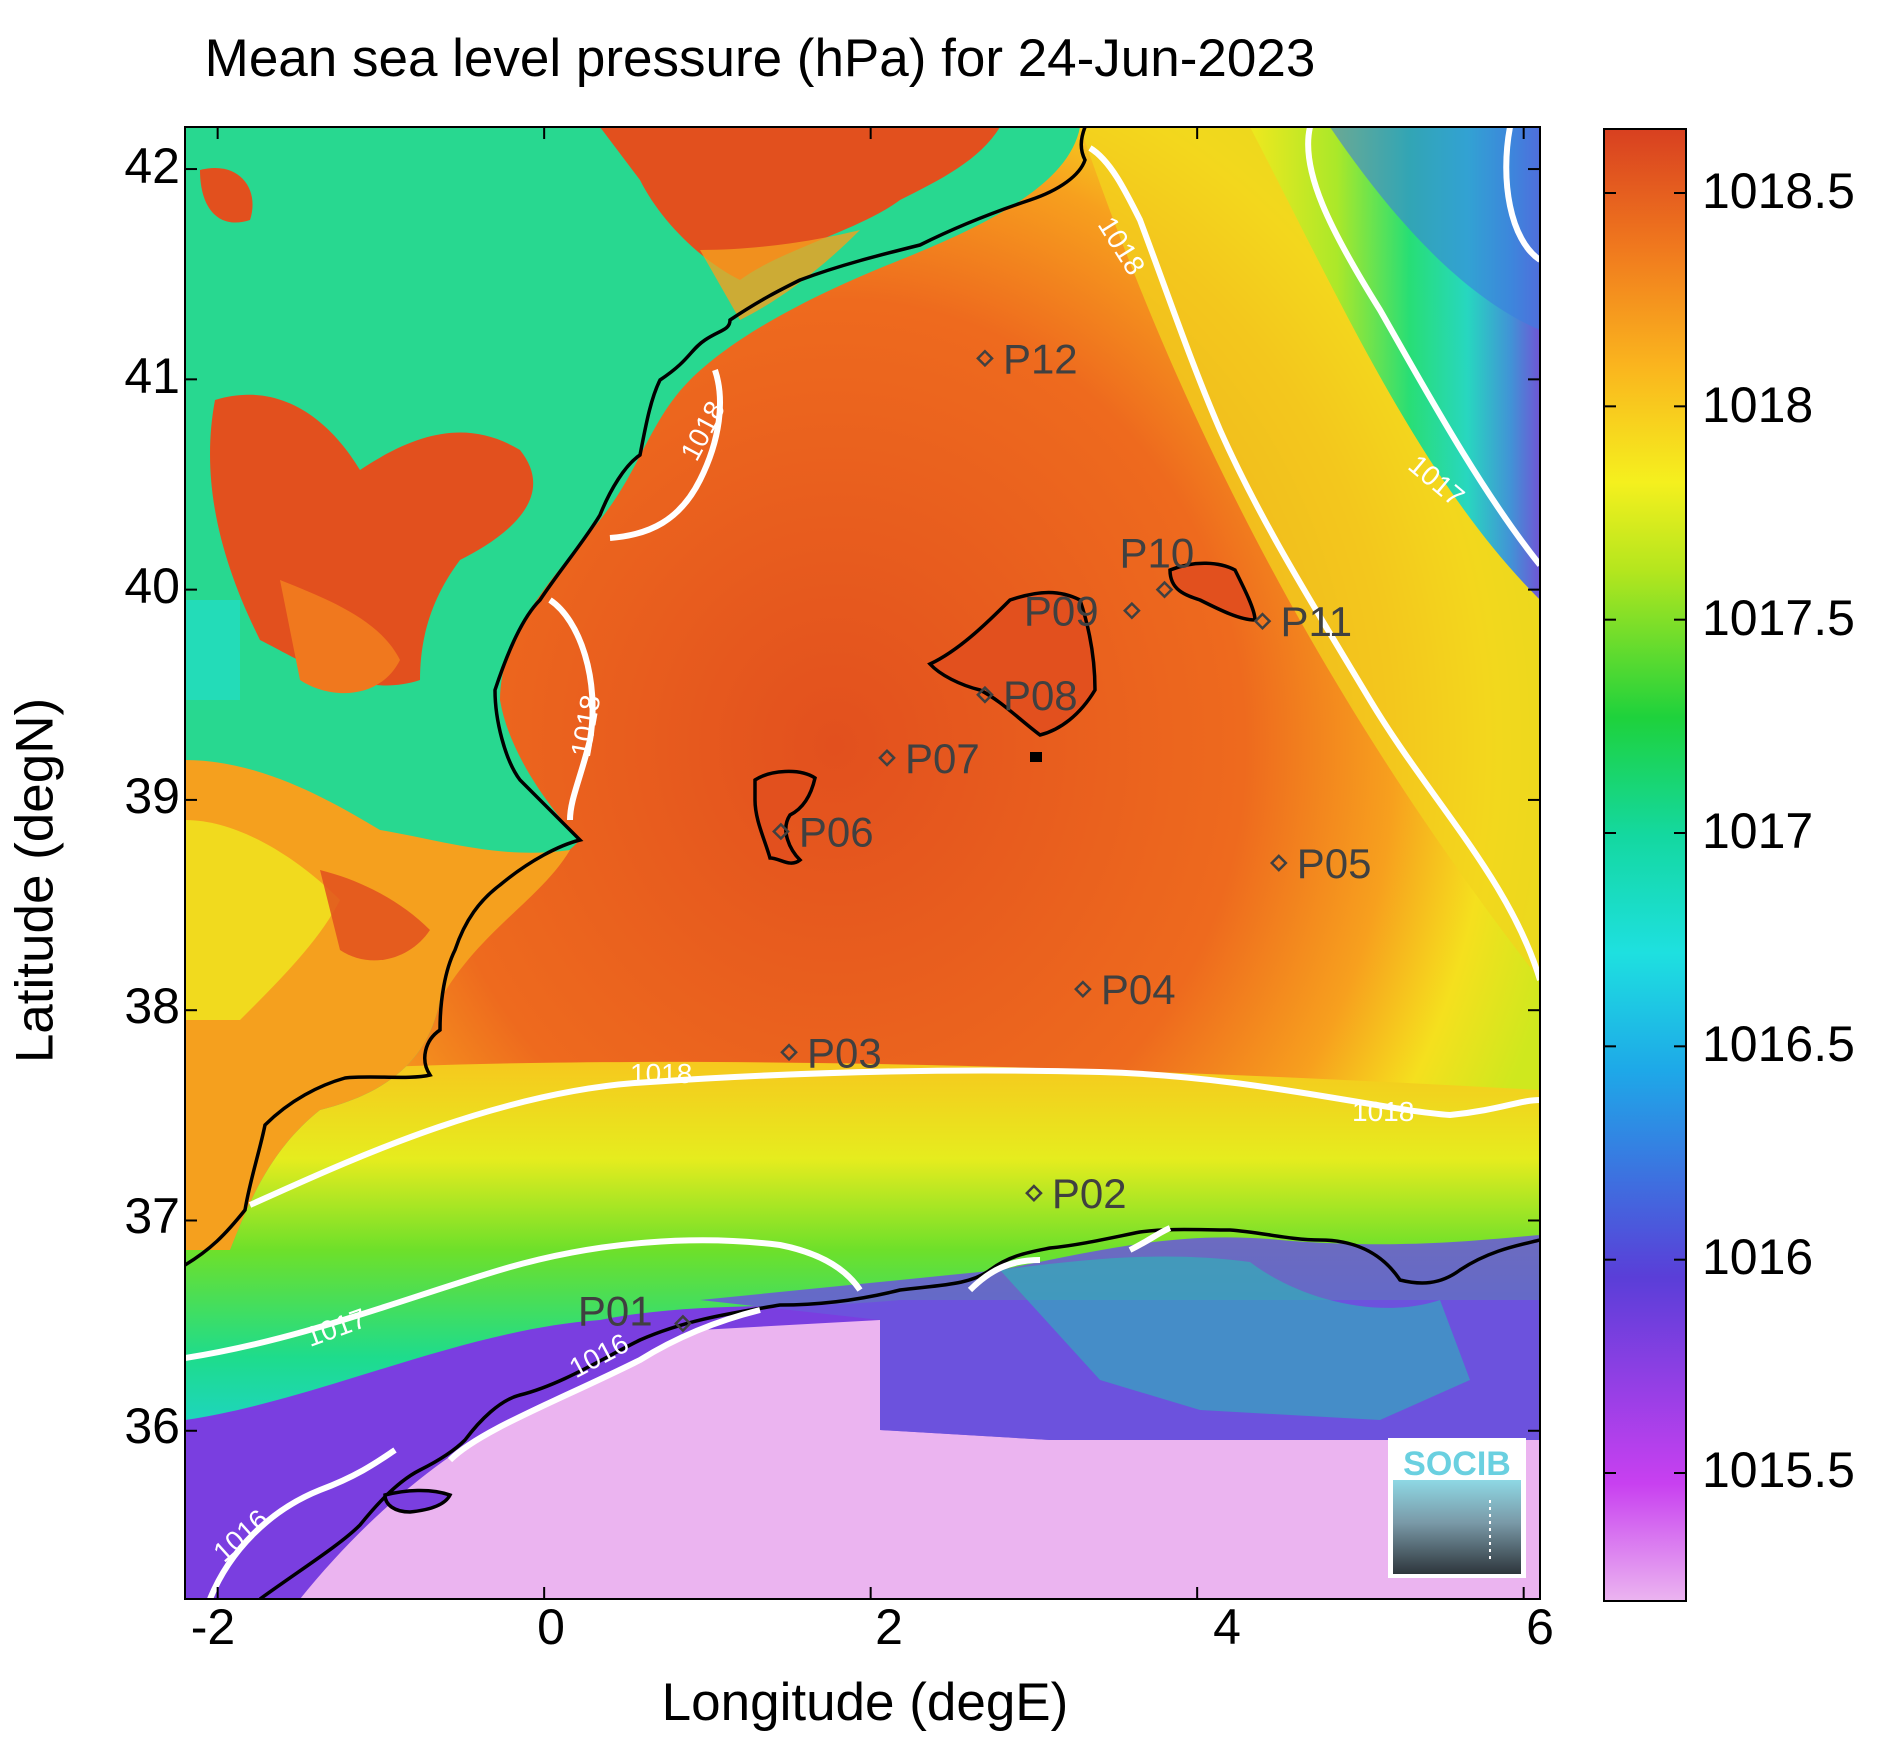  I want to click on station-label: P07, so click(942, 758).